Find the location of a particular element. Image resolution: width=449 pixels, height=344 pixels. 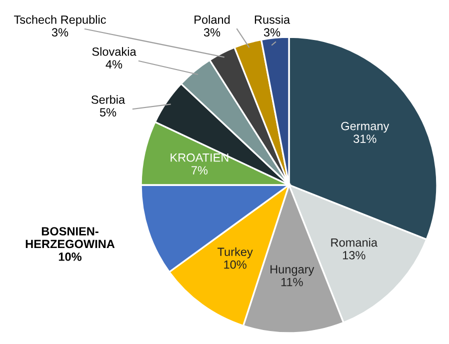

slice-label: Tschech Republic is located at coordinates (60, 20).